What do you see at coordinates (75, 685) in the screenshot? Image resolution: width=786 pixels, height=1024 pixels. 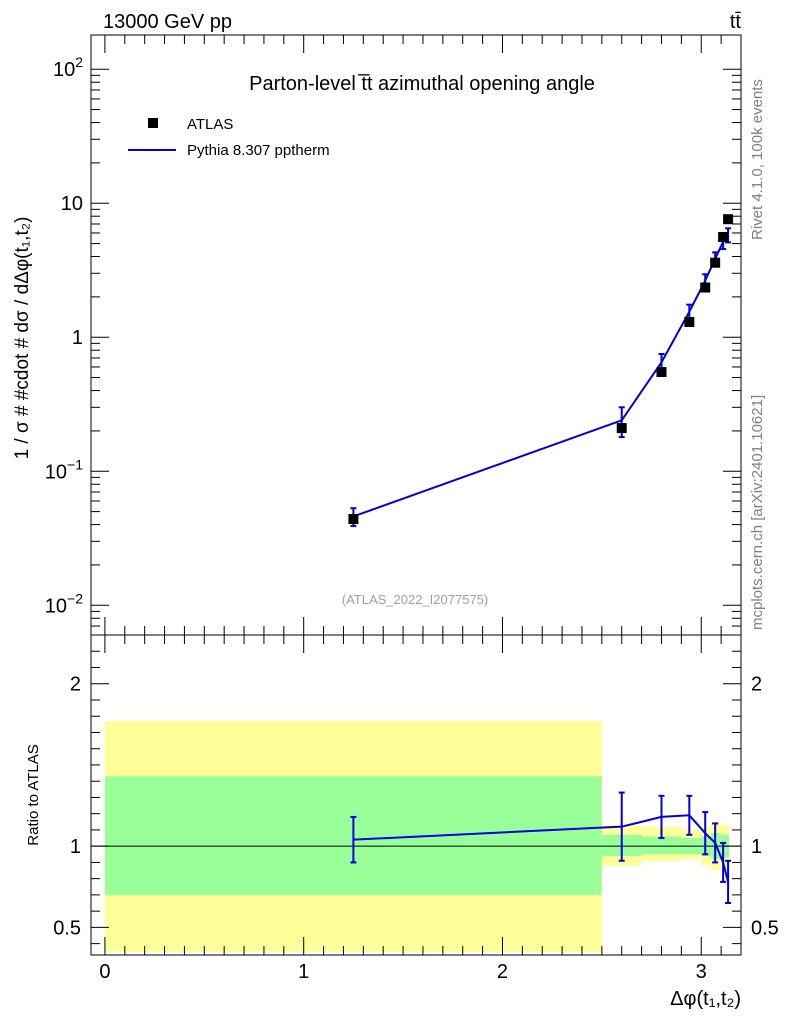 I see `ratio-y-tick-label: 2` at bounding box center [75, 685].